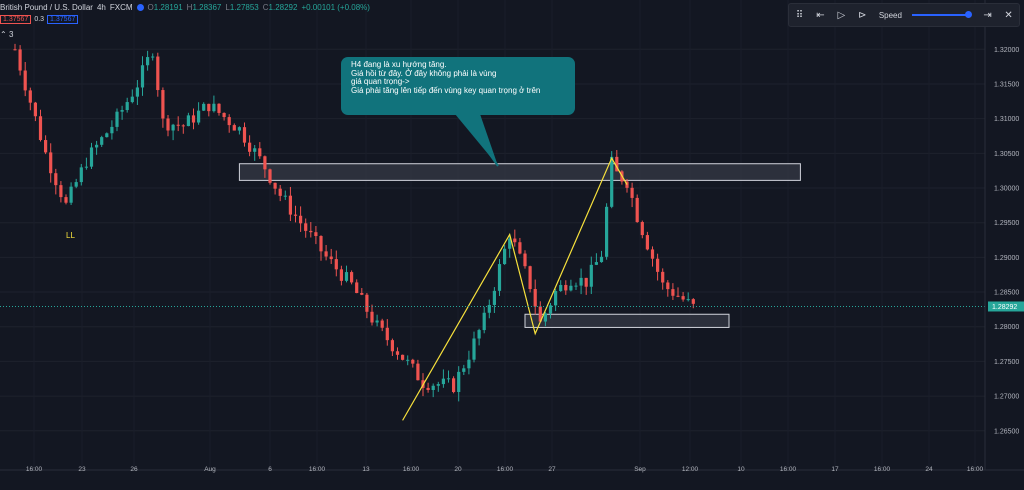  Describe the element at coordinates (841, 15) in the screenshot. I see `play-icon: ▷` at that location.